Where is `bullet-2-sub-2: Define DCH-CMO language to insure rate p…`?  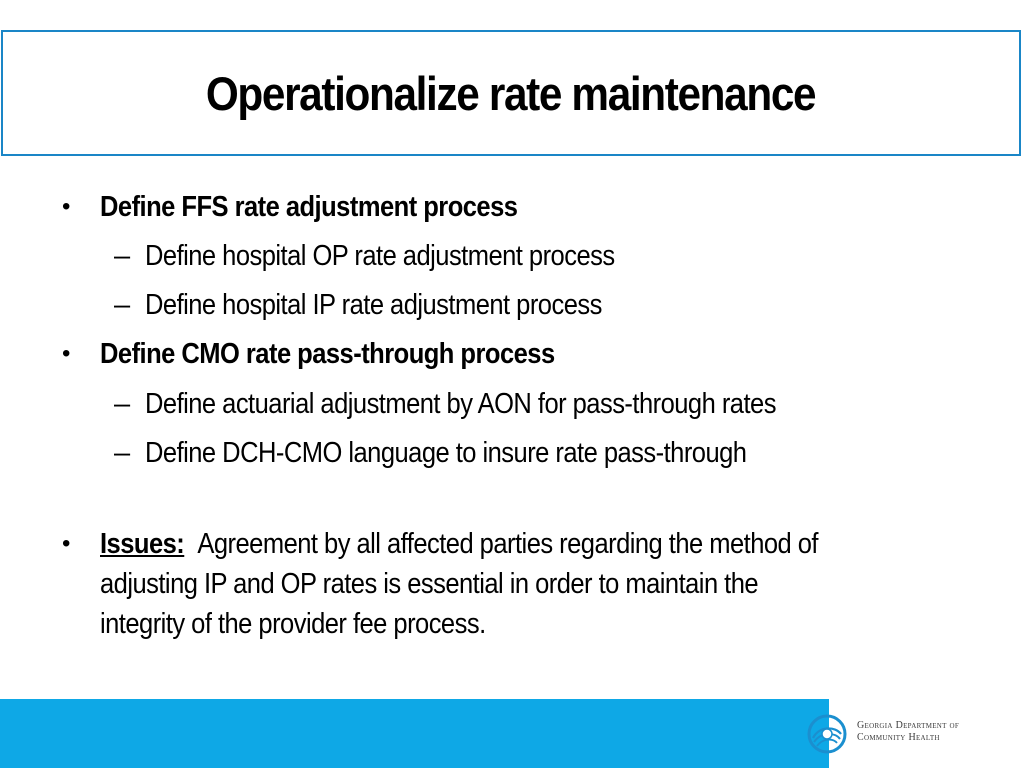 bullet-2-sub-2: Define DCH-CMO language to insure rate p… is located at coordinates (446, 453).